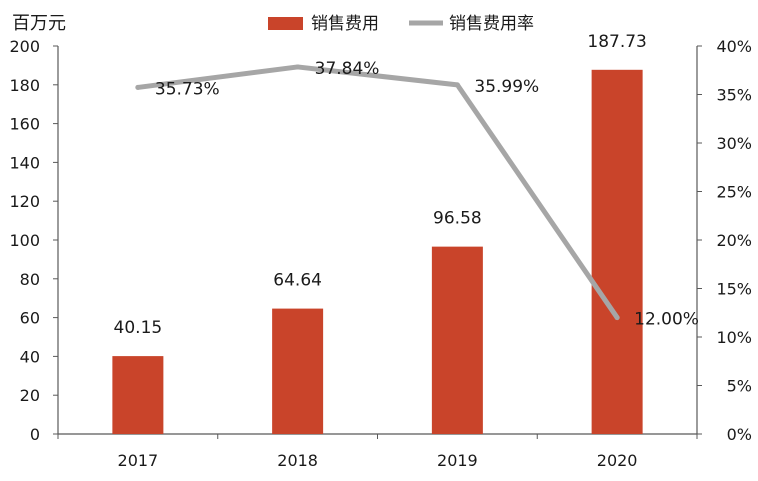 The width and height of the screenshot is (758, 481). Describe the element at coordinates (30, 318) in the screenshot. I see `left-axis-tick-label: 60` at that location.